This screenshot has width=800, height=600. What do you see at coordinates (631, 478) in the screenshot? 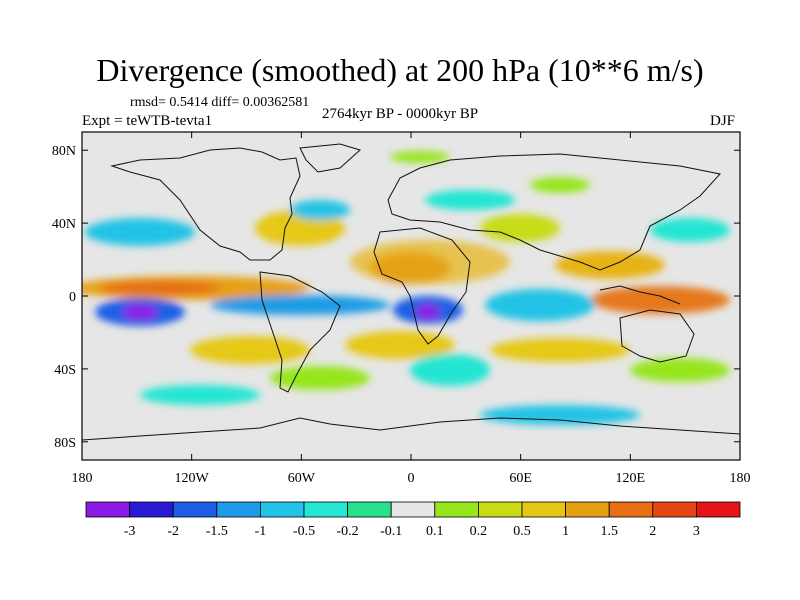
I see `x-tick-label: 120E` at bounding box center [631, 478].